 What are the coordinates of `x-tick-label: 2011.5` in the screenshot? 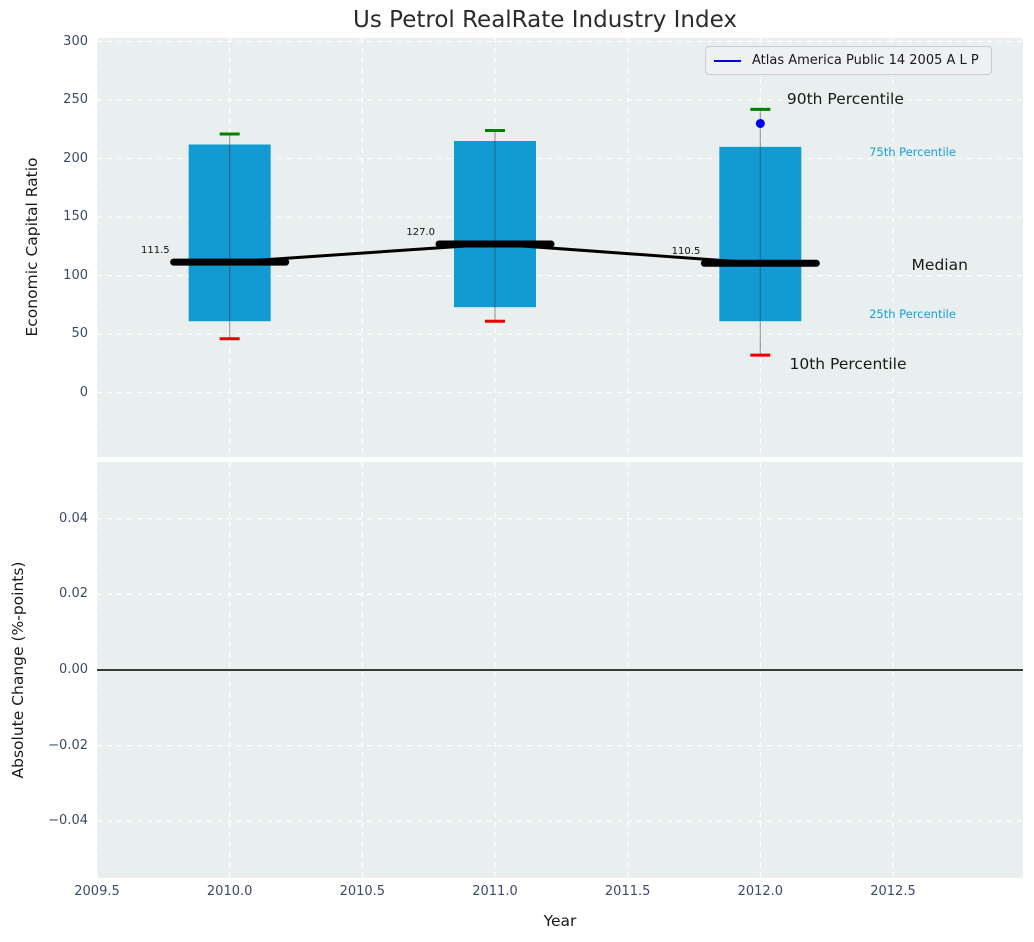 It's located at (627, 891).